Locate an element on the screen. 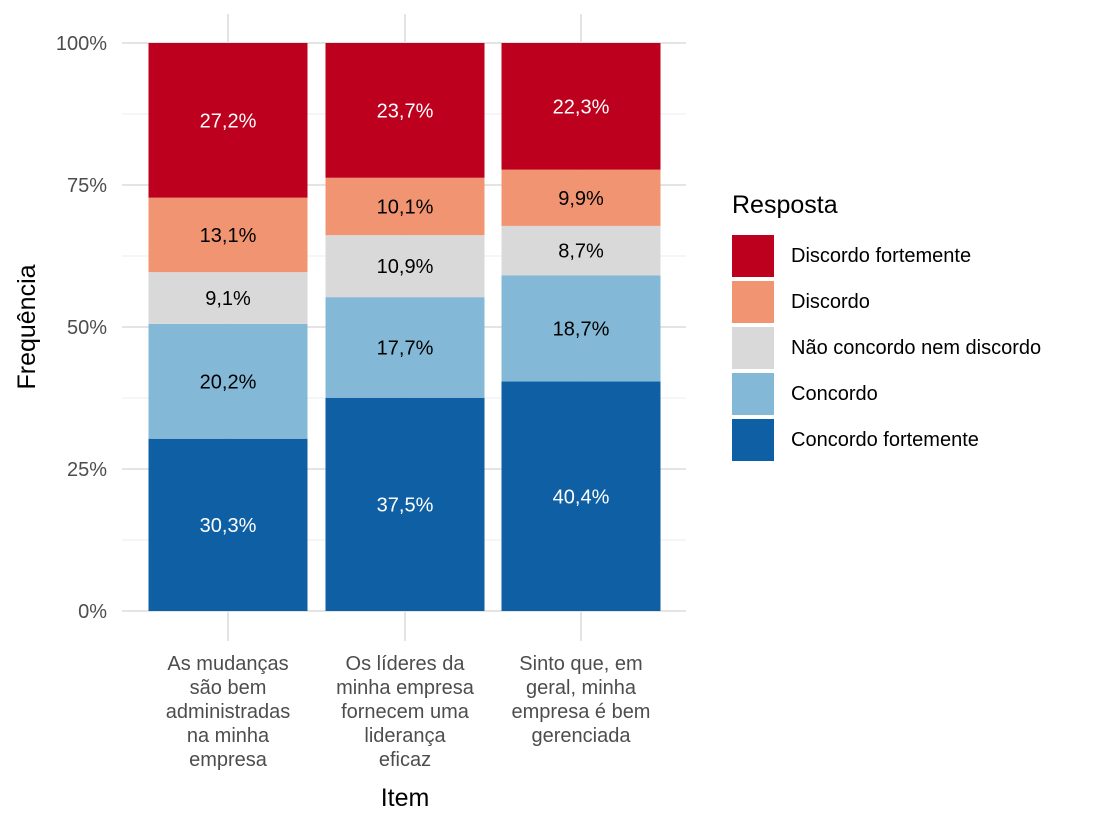 This screenshot has width=1113, height=825. y-tick-label: 75% is located at coordinates (87, 186).